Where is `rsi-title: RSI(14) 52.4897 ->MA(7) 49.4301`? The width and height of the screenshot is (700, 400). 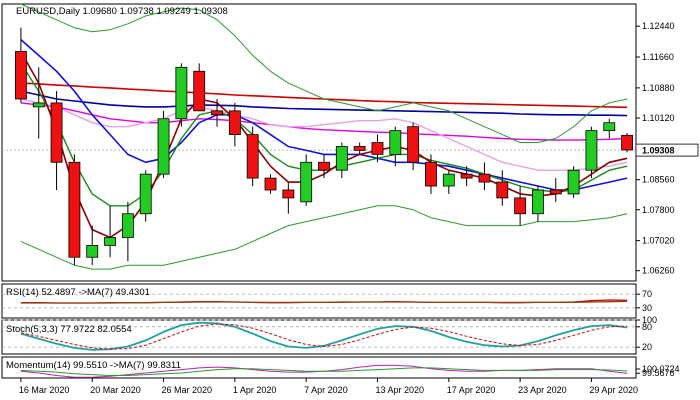
rsi-title: RSI(14) 52.4897 ->MA(7) 49.4301 is located at coordinates (78, 292).